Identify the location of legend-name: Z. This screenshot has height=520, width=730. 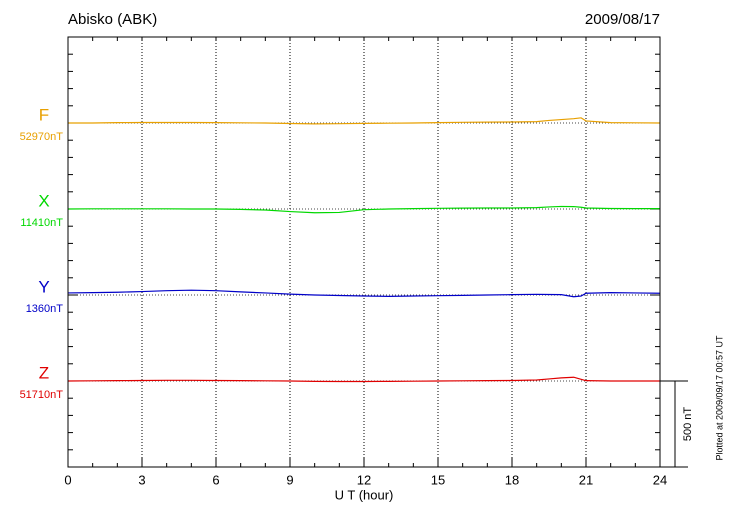
(44, 372).